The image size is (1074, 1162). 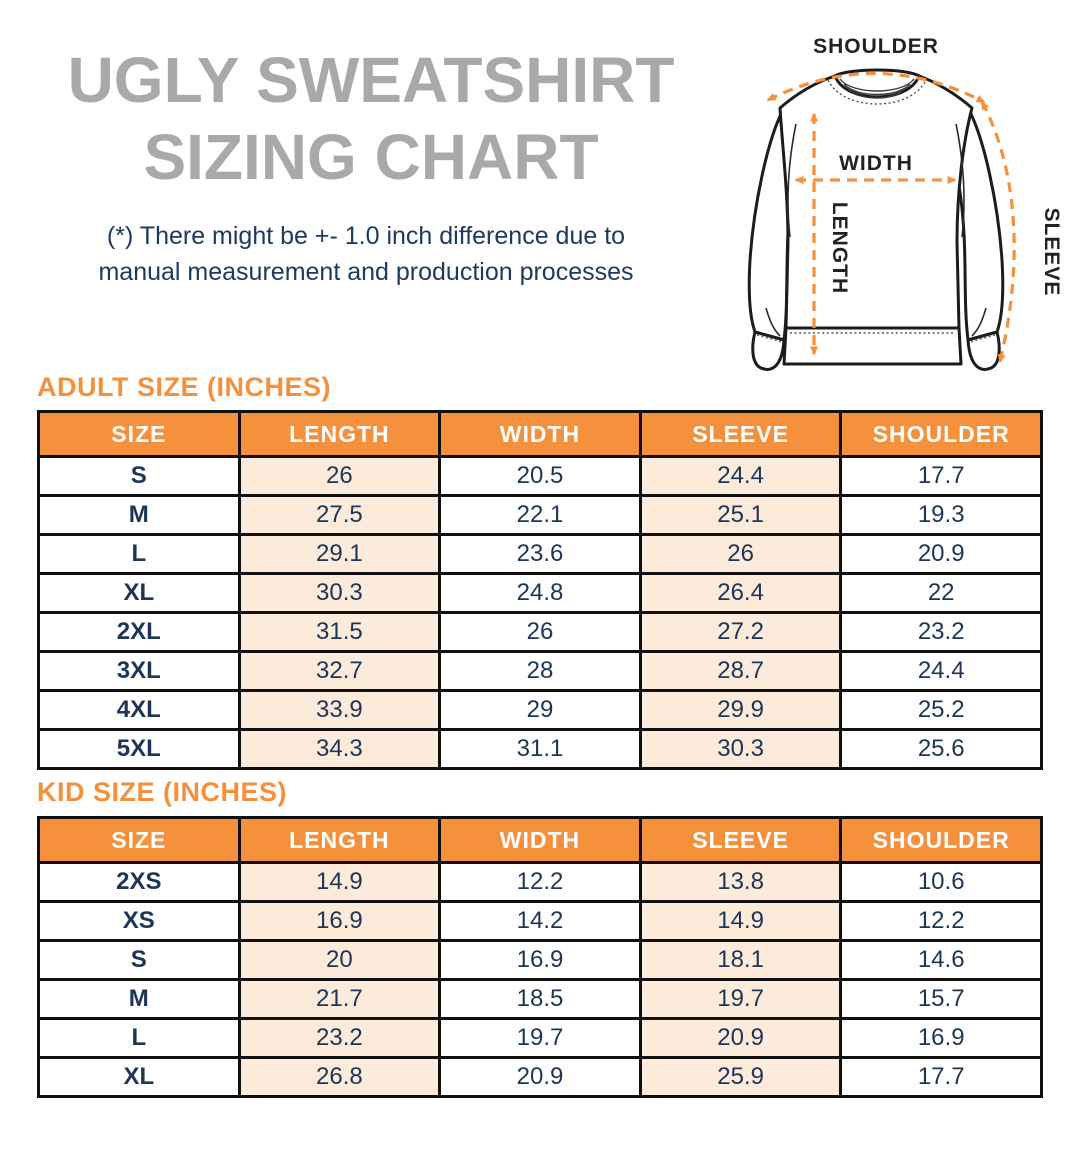 What do you see at coordinates (339, 960) in the screenshot?
I see `cell-length: 20` at bounding box center [339, 960].